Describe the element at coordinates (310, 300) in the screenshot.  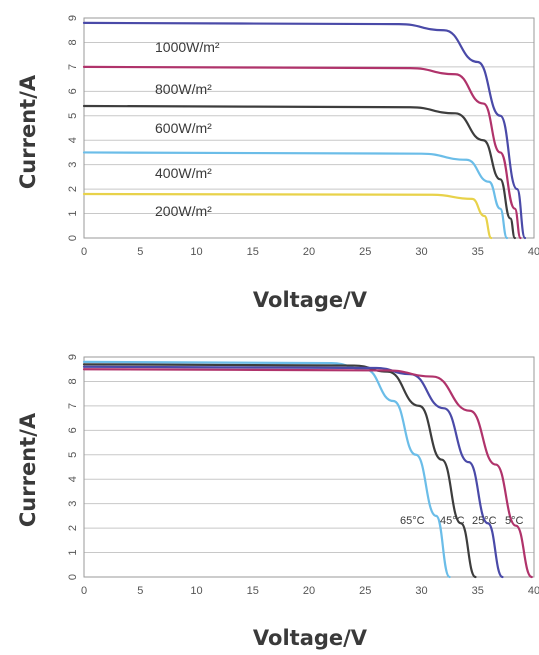
I see `irradiance-x-axis-label: Voltage/V` at that location.